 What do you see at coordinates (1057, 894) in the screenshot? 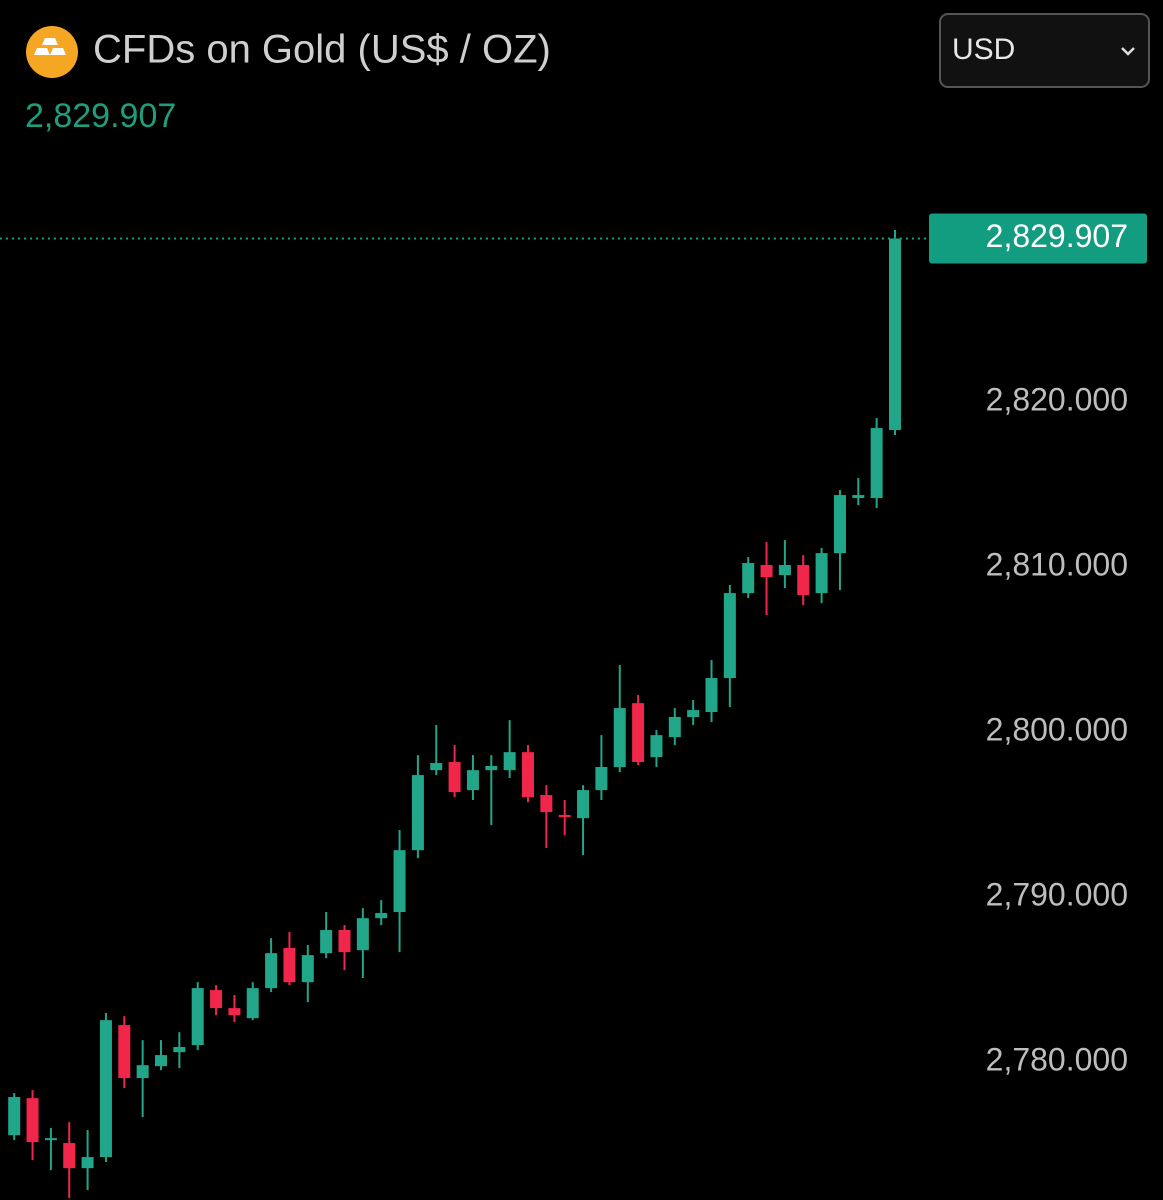
I see `y-tick-label: 2,790.000` at bounding box center [1057, 894].